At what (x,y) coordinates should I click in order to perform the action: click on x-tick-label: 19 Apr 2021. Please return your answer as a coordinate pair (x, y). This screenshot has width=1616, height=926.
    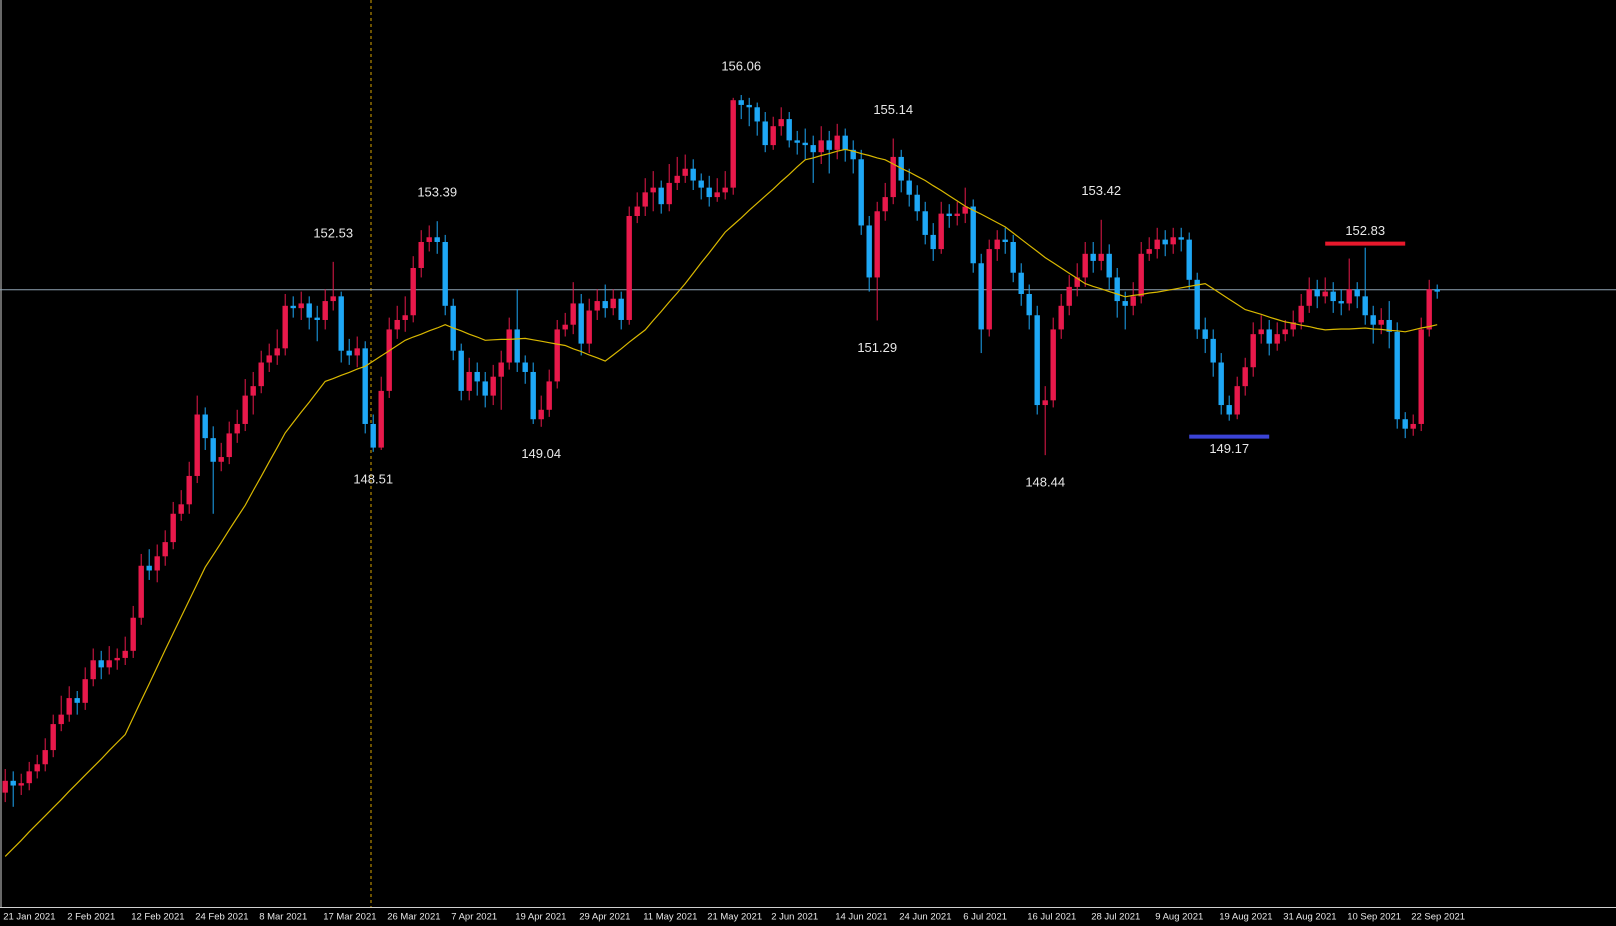
    Looking at the image, I should click on (540, 917).